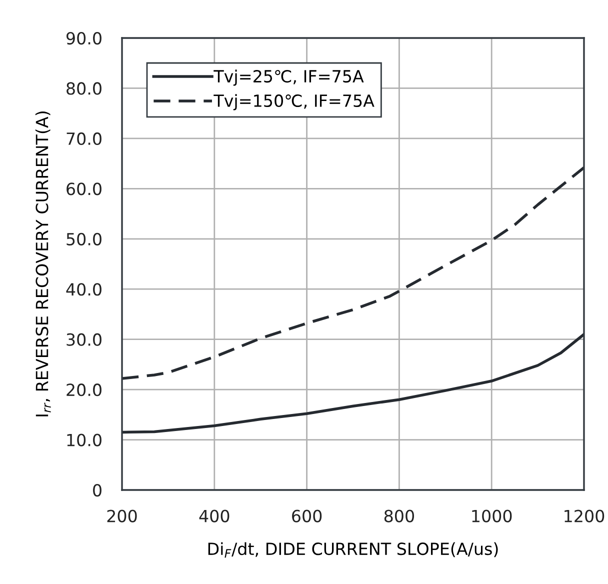 Image resolution: width=608 pixels, height=584 pixels. I want to click on legend-label: Tvj=25℃, IF=75A, so click(289, 78).